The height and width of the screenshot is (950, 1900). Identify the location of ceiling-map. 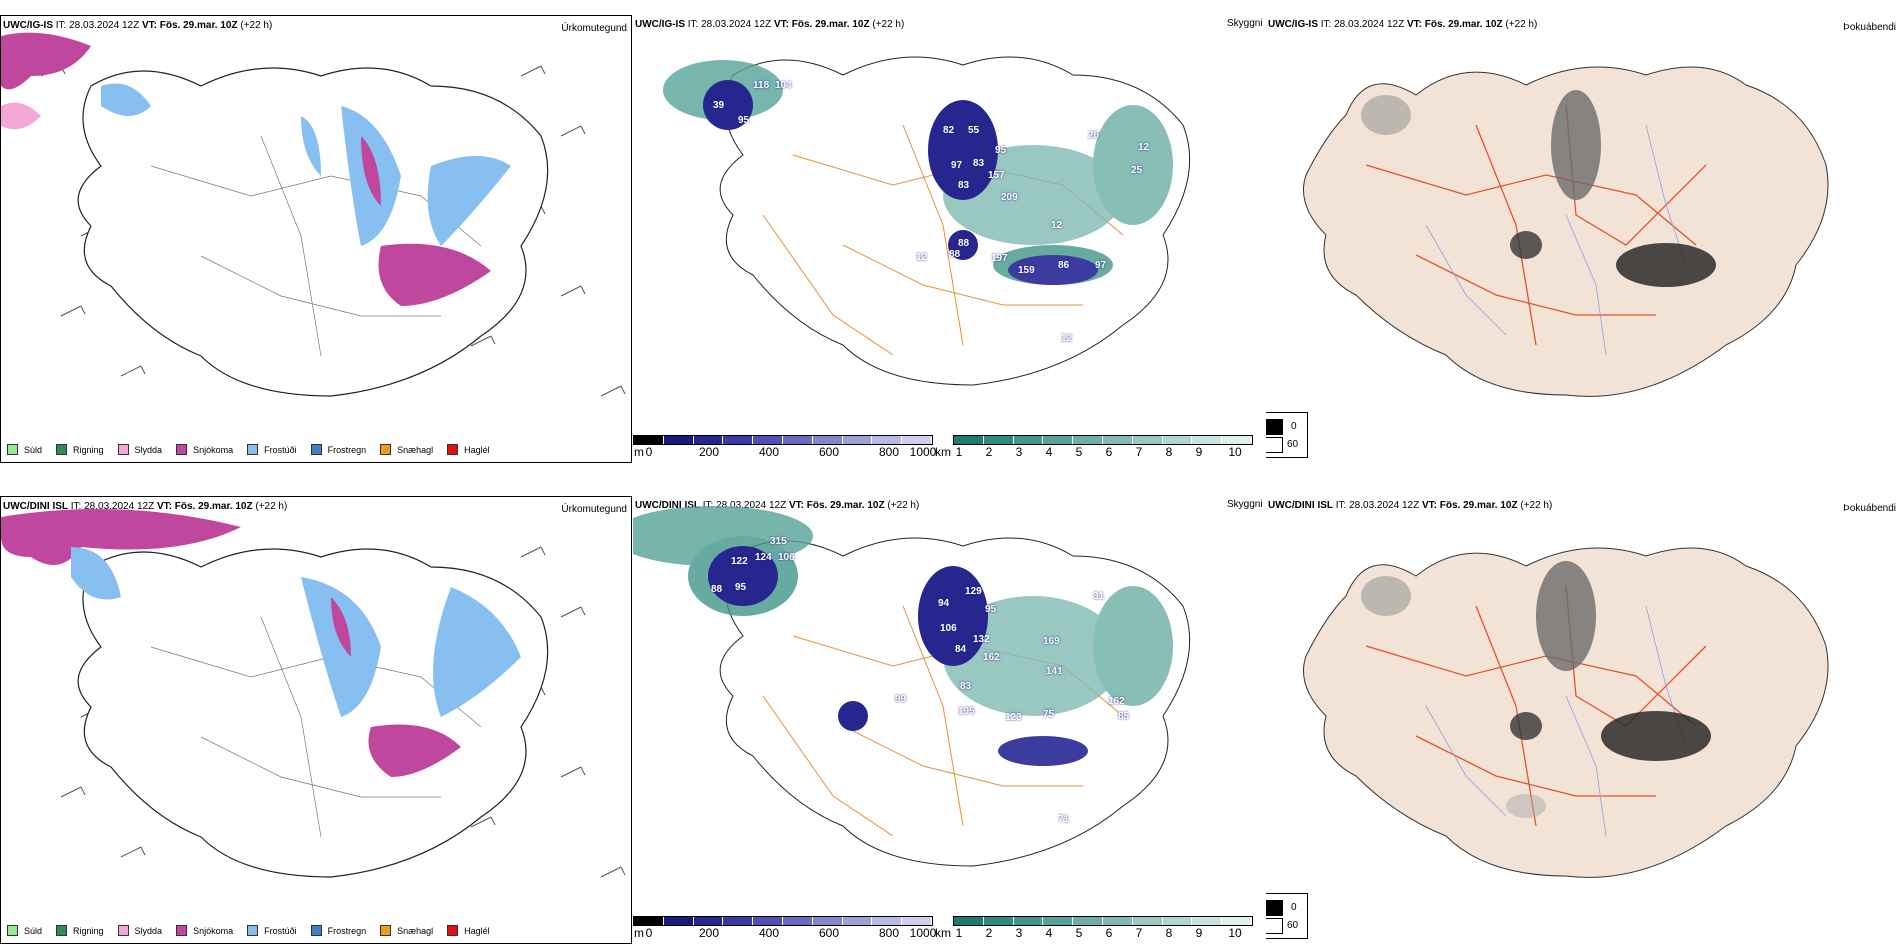
(927, 221).